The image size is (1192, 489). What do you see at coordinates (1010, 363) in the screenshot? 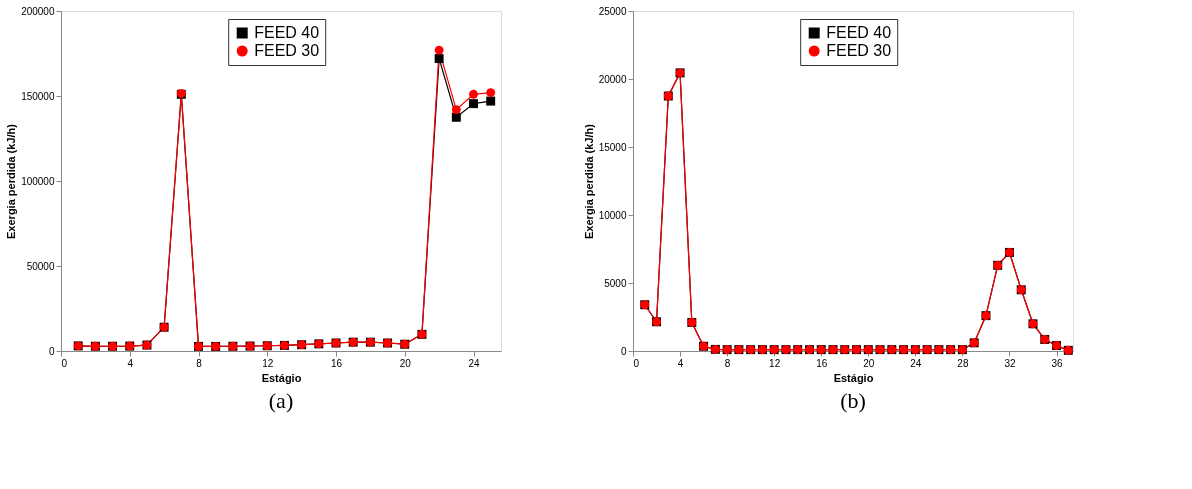
I see `x-tick-label: 32` at bounding box center [1010, 363].